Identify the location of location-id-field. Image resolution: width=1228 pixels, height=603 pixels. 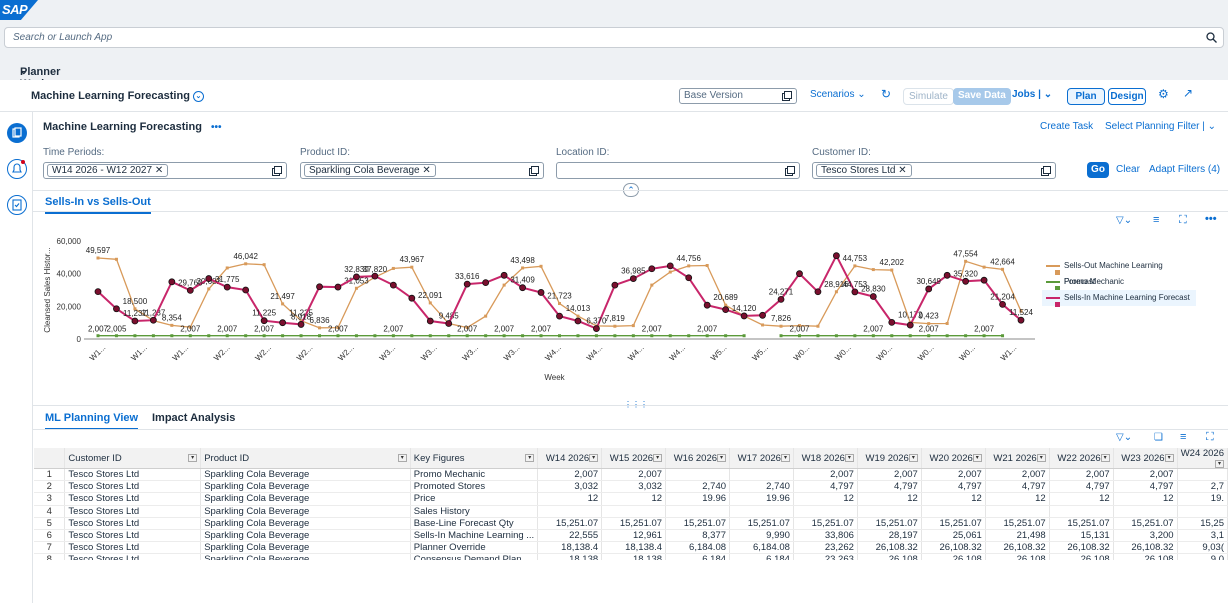
(678, 170).